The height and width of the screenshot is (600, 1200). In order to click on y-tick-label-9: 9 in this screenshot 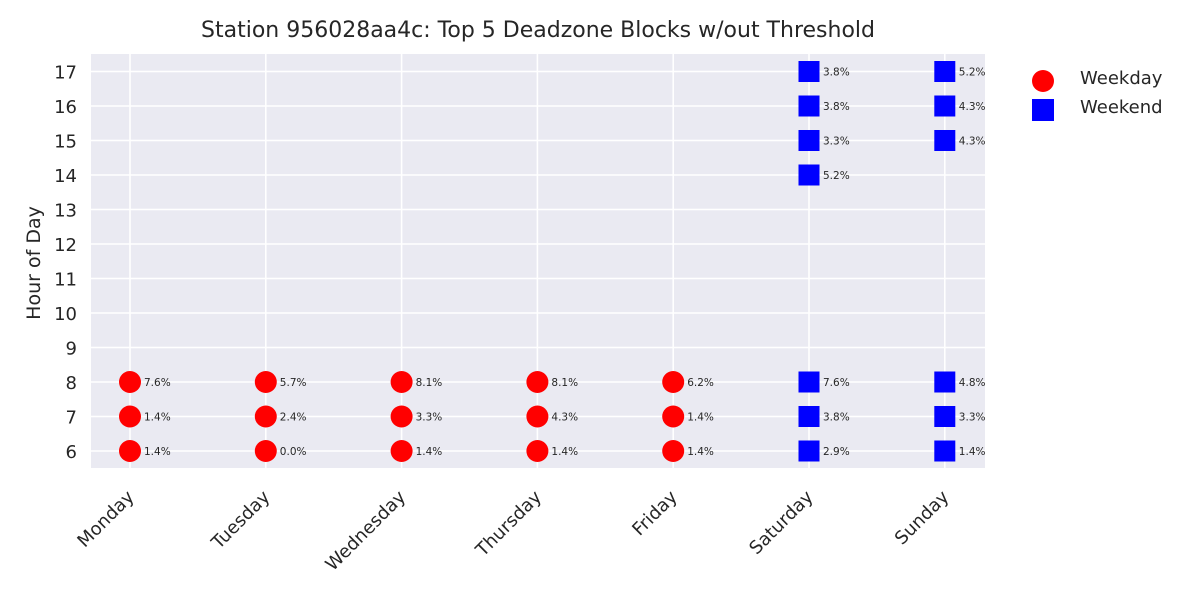, I will do `click(71, 349)`.